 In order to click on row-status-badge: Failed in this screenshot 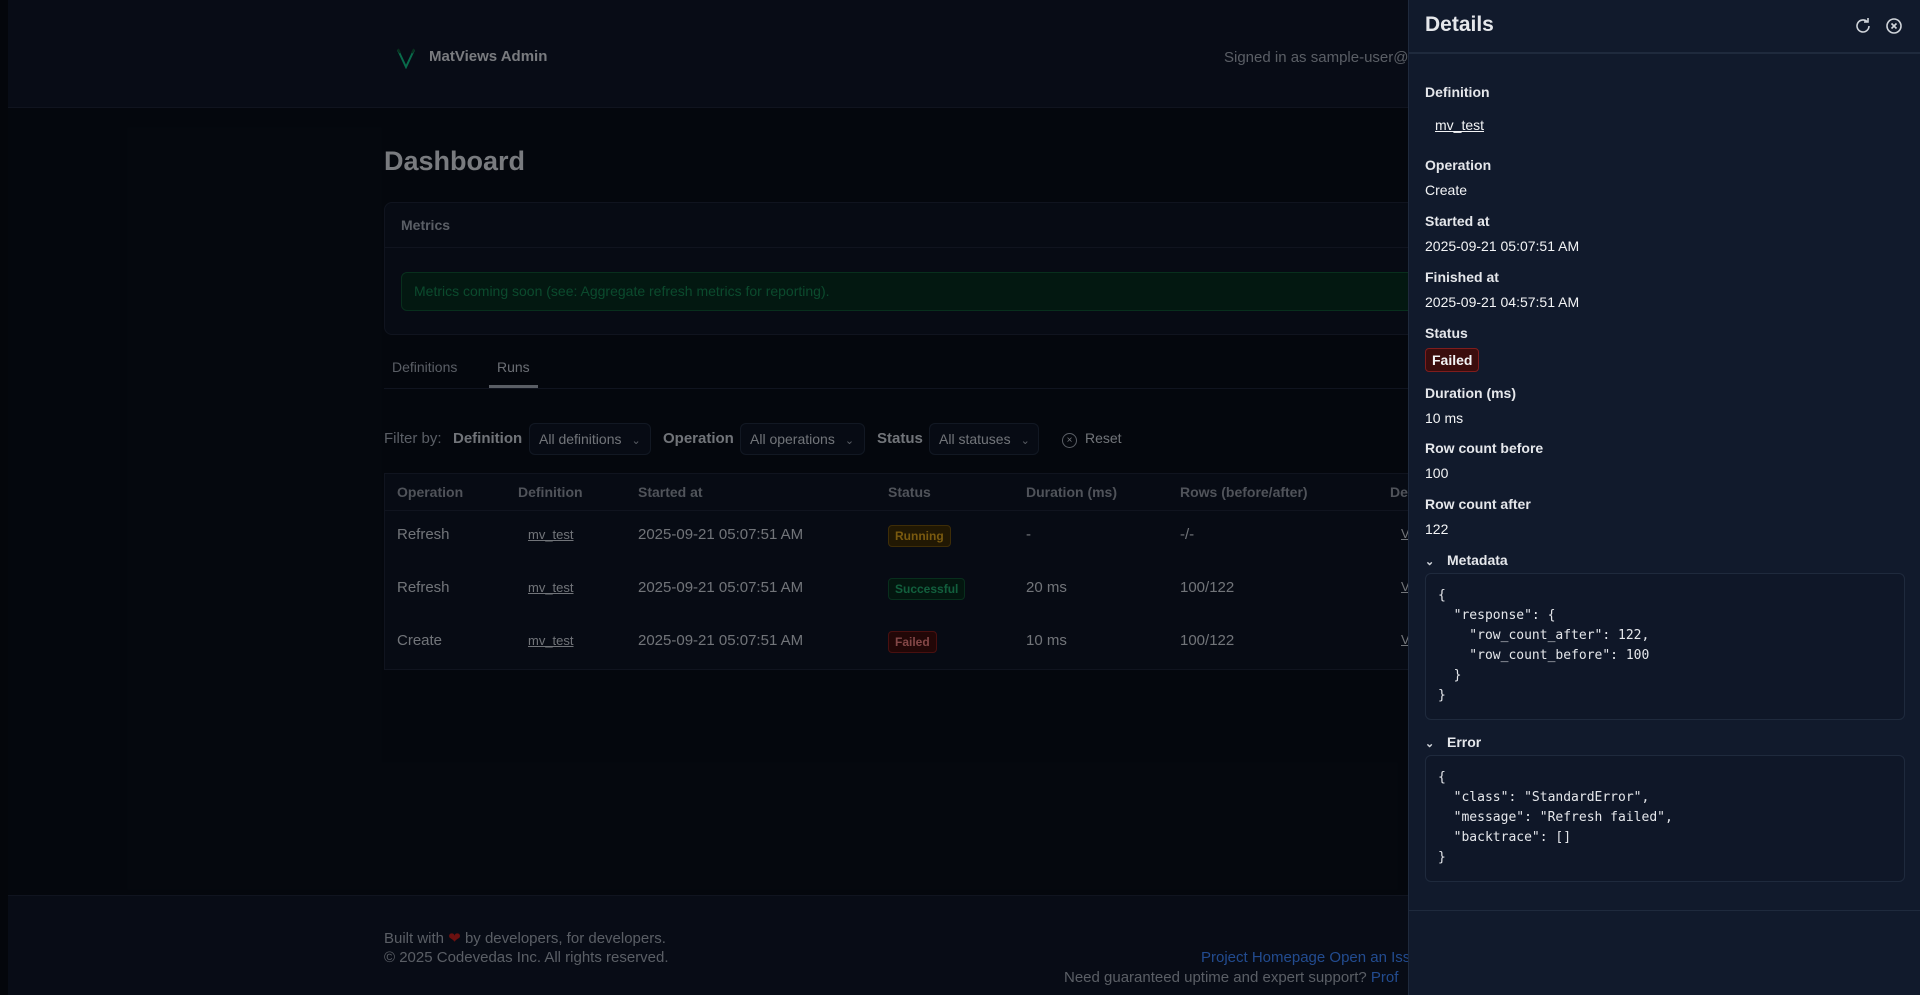, I will do `click(912, 642)`.